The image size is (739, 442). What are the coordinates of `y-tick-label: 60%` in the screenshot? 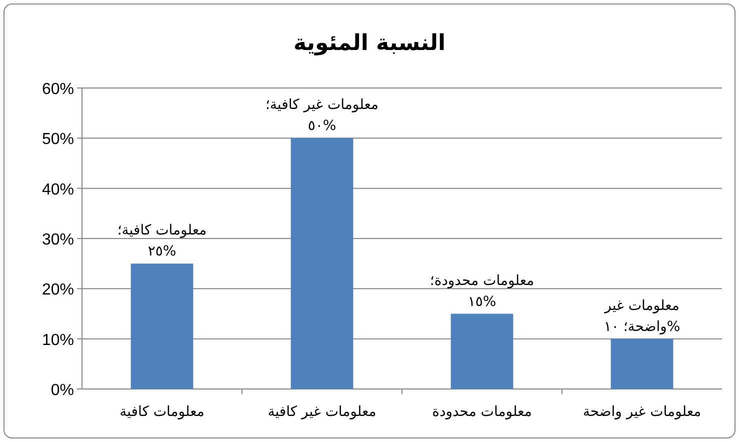 It's located at (58, 89).